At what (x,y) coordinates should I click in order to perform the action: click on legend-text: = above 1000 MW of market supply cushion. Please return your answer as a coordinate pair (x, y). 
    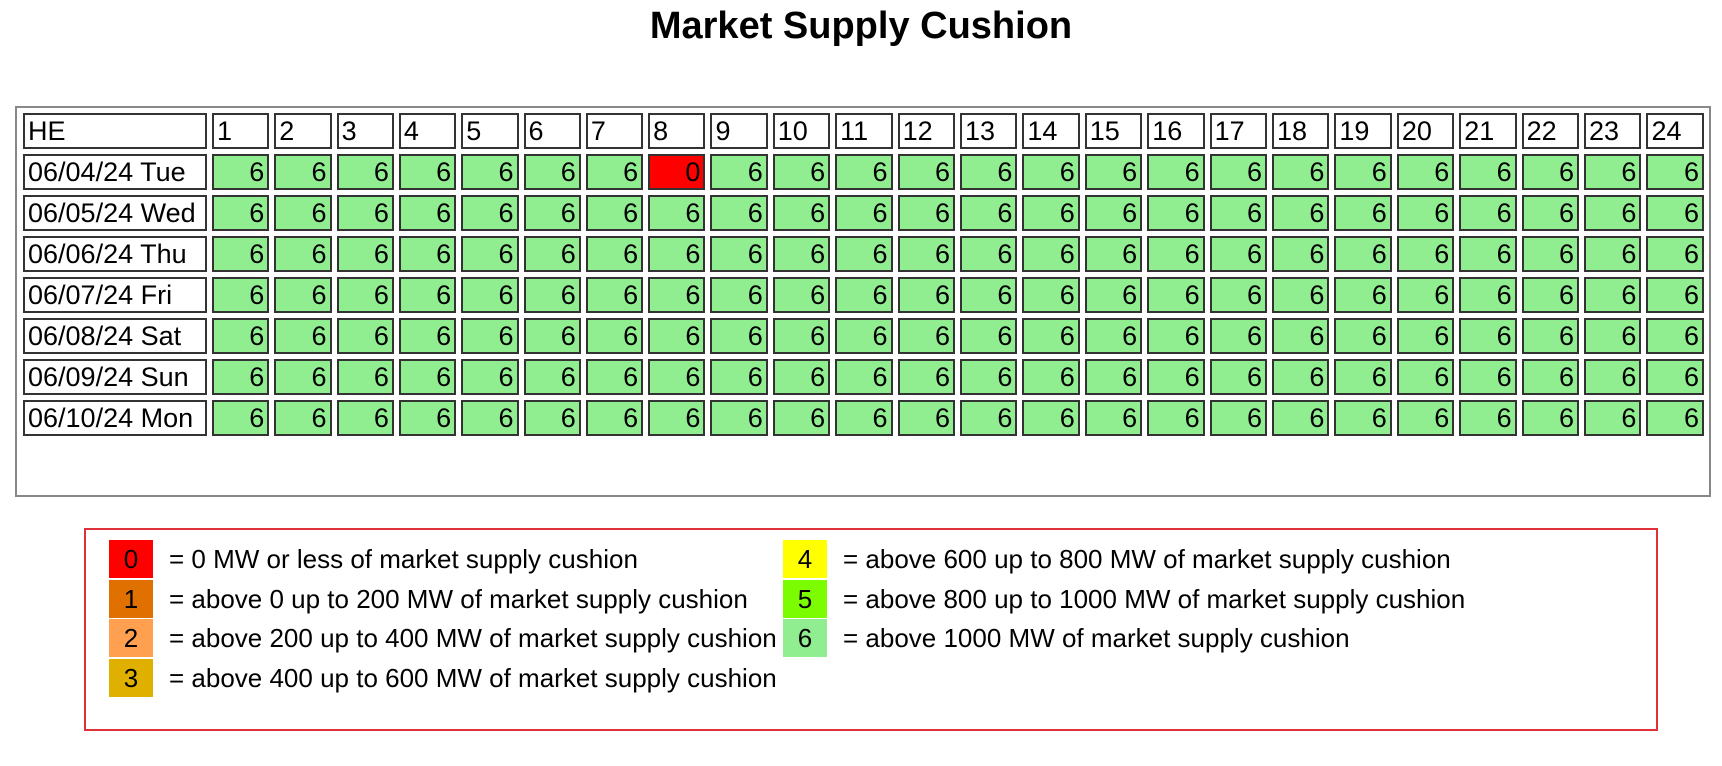
    Looking at the image, I should click on (1096, 637).